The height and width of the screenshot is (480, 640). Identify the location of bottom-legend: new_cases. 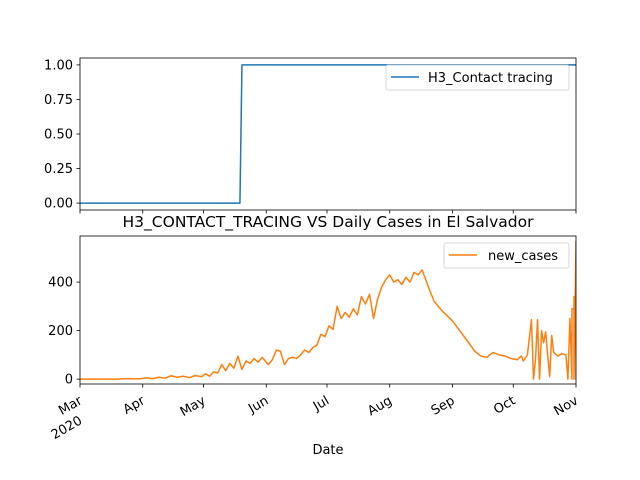
(506, 255).